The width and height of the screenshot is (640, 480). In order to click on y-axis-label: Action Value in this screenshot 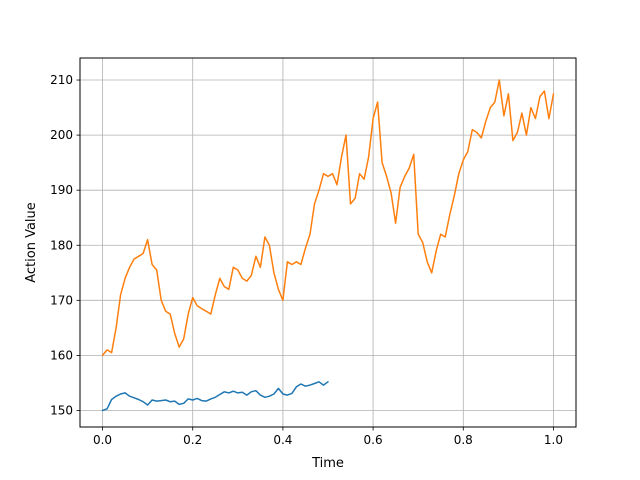, I will do `click(31, 242)`.